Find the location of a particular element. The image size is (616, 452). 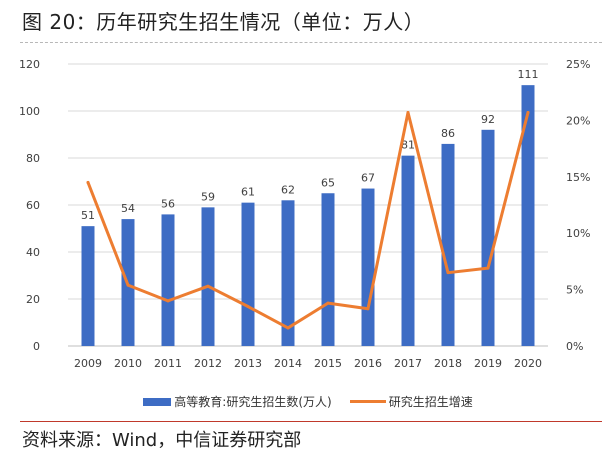

figure-title: 图 20：历年研究生招生情况（单位：万人） is located at coordinates (223, 22).